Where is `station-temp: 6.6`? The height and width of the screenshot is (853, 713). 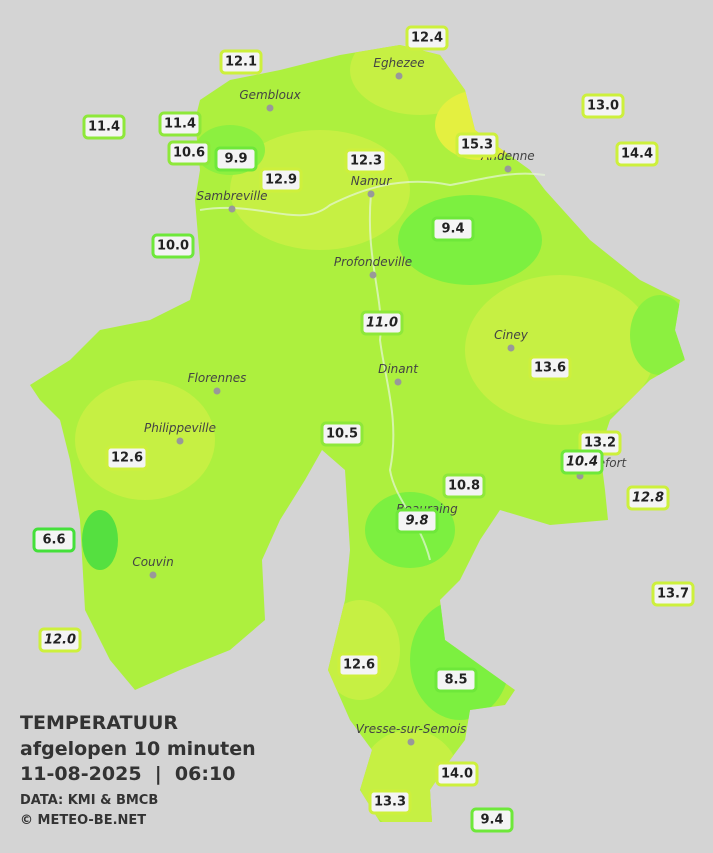 station-temp: 6.6 is located at coordinates (53, 540).